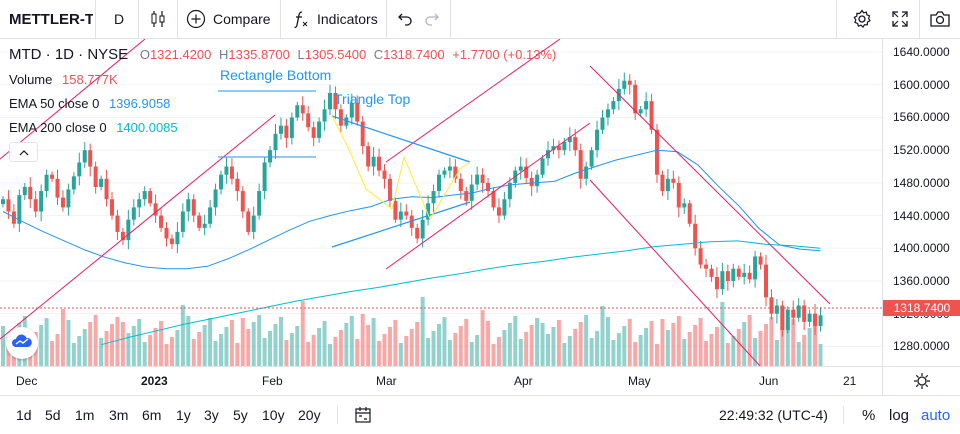  What do you see at coordinates (899, 415) in the screenshot?
I see `log-scale-toggle: log` at bounding box center [899, 415].